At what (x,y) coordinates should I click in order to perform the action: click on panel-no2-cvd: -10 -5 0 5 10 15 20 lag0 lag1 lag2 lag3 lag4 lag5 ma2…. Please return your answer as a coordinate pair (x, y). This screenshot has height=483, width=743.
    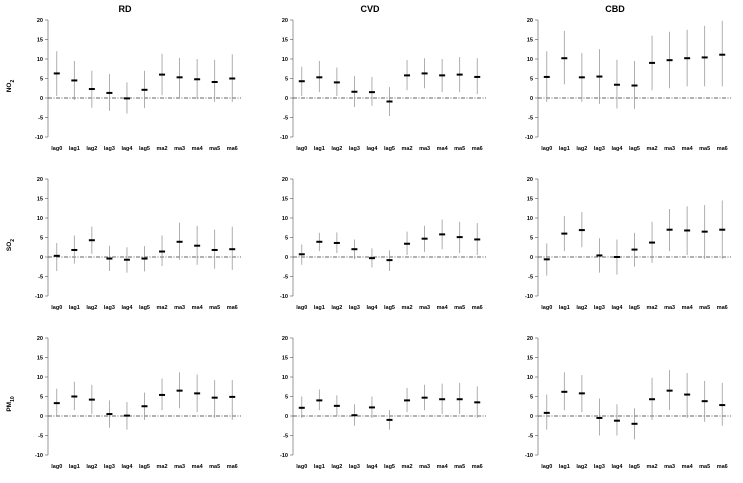
    Looking at the image, I should click on (383, 85).